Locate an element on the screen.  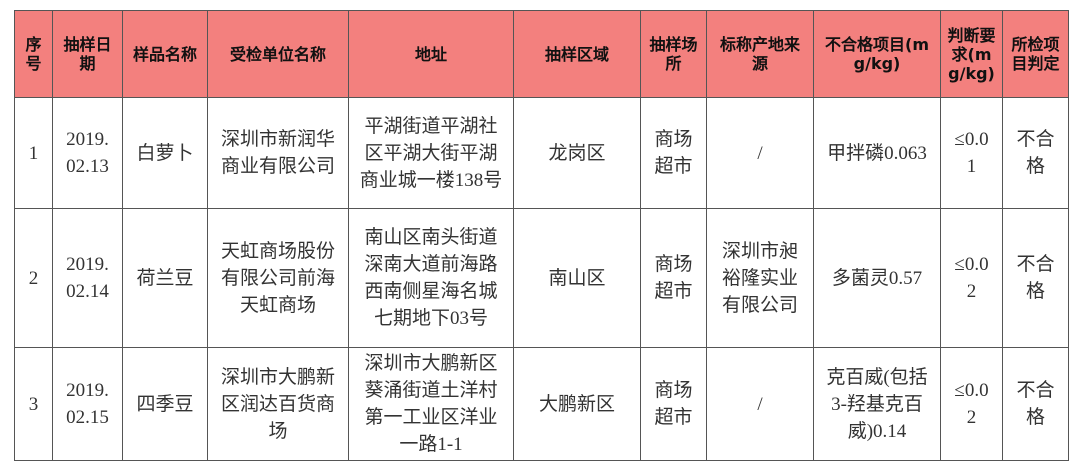
table-cell: 南山区南头街道深南大道前海路西南侧星海名城七期地下03号 is located at coordinates (431, 278).